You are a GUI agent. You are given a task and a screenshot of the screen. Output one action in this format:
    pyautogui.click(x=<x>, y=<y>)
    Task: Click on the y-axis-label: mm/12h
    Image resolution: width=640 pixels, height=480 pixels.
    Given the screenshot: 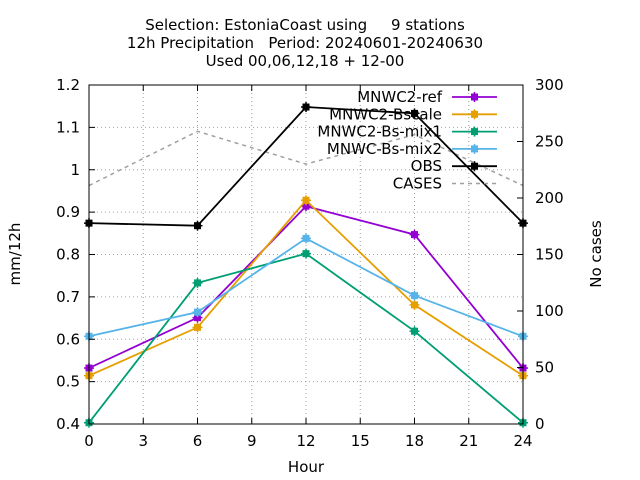 What is the action you would take?
    pyautogui.click(x=15, y=254)
    